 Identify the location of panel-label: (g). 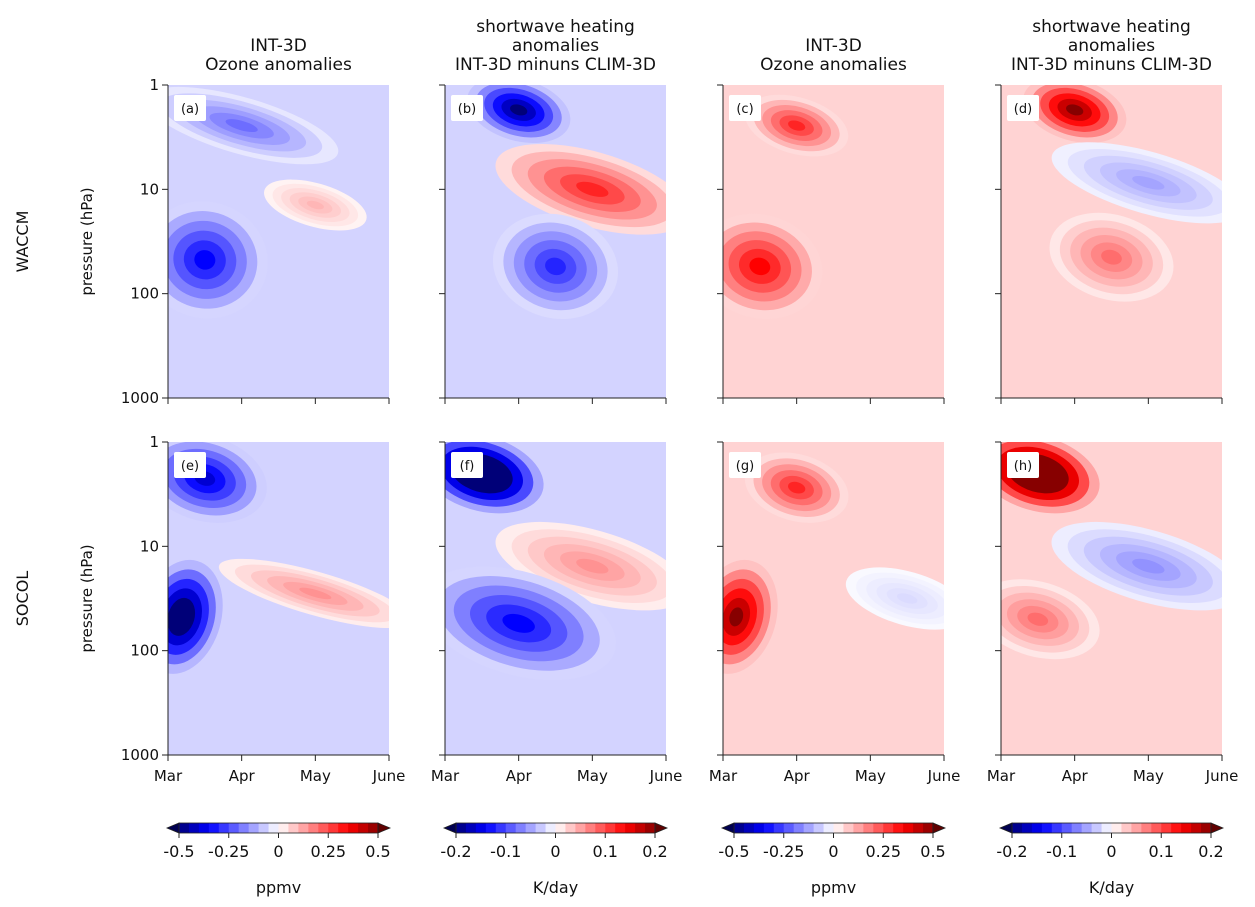
(745, 466).